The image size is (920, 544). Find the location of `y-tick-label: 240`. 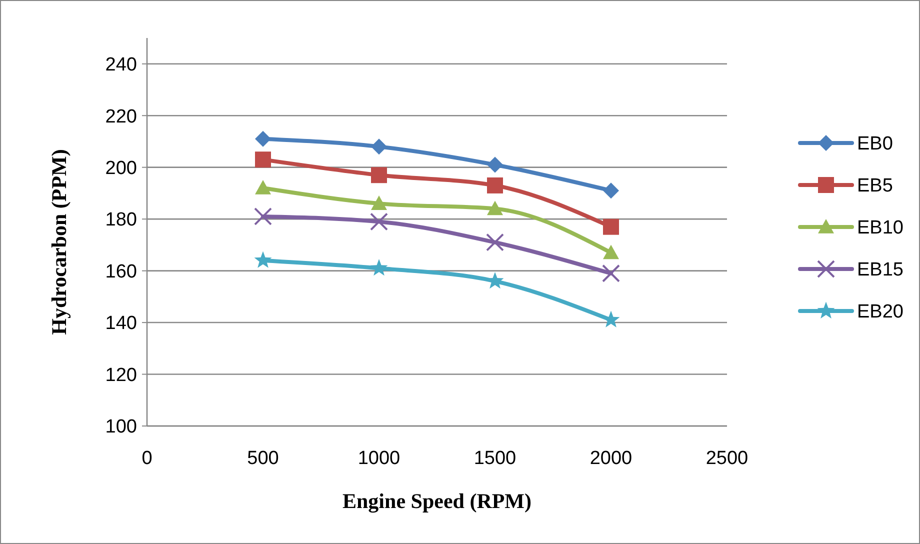

y-tick-label: 240 is located at coordinates (121, 65).